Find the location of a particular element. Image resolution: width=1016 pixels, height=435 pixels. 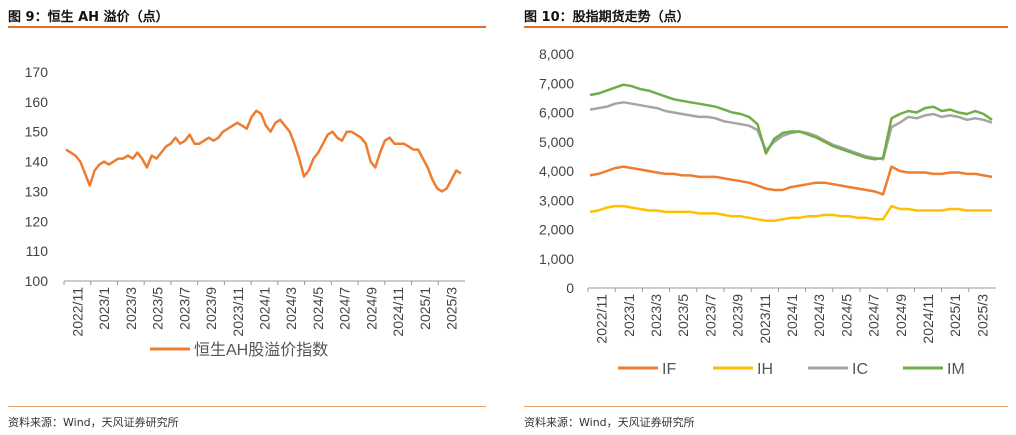

left-title-rule is located at coordinates (247, 27).